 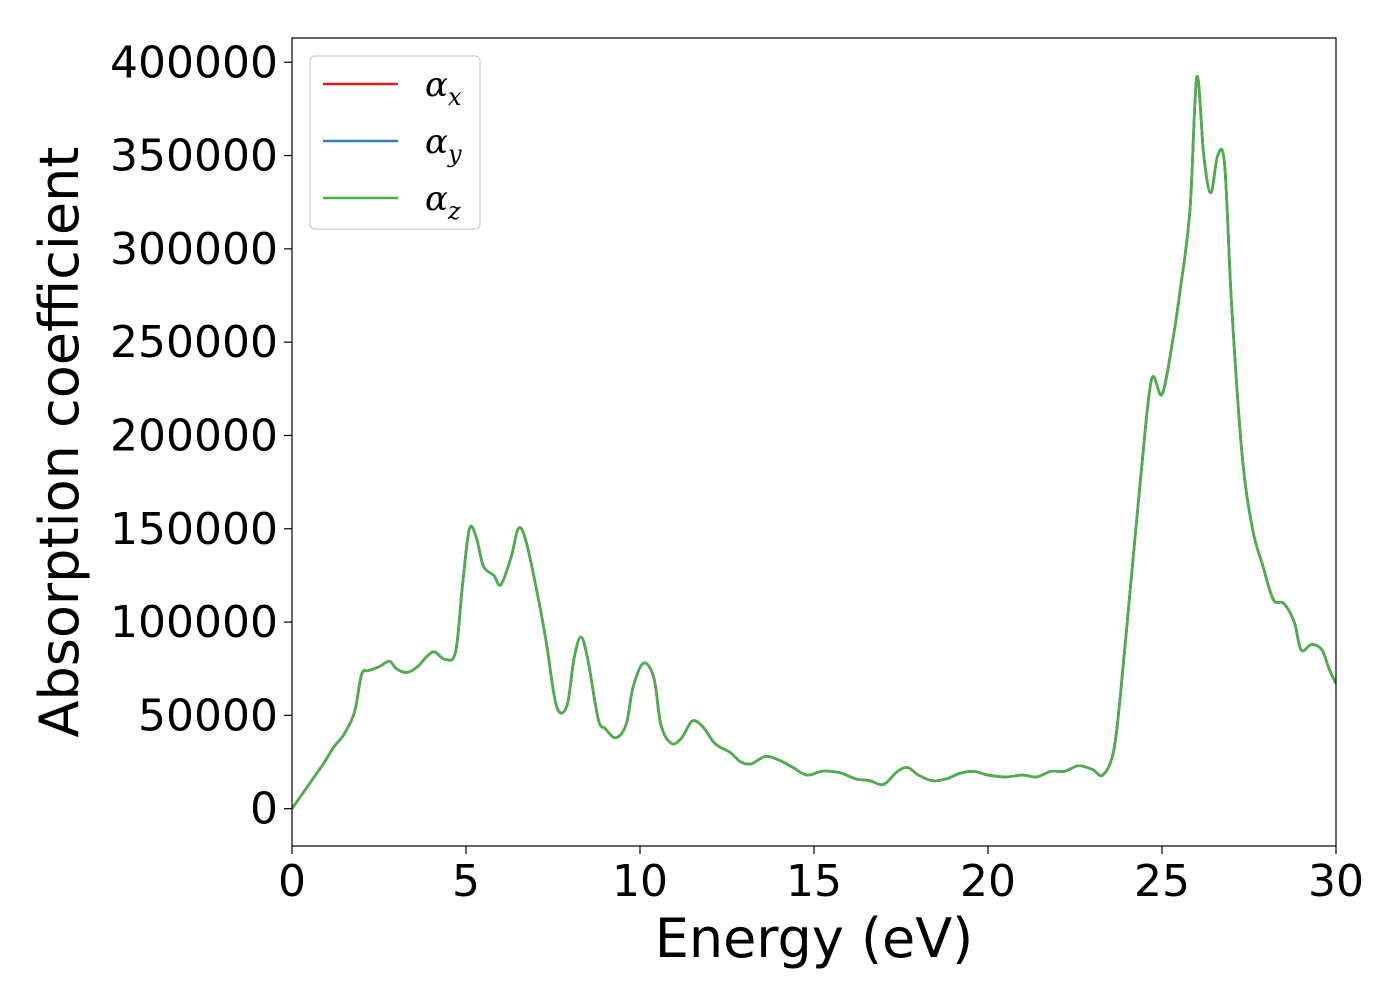 I want to click on x-tick-label: 10, so click(x=640, y=881).